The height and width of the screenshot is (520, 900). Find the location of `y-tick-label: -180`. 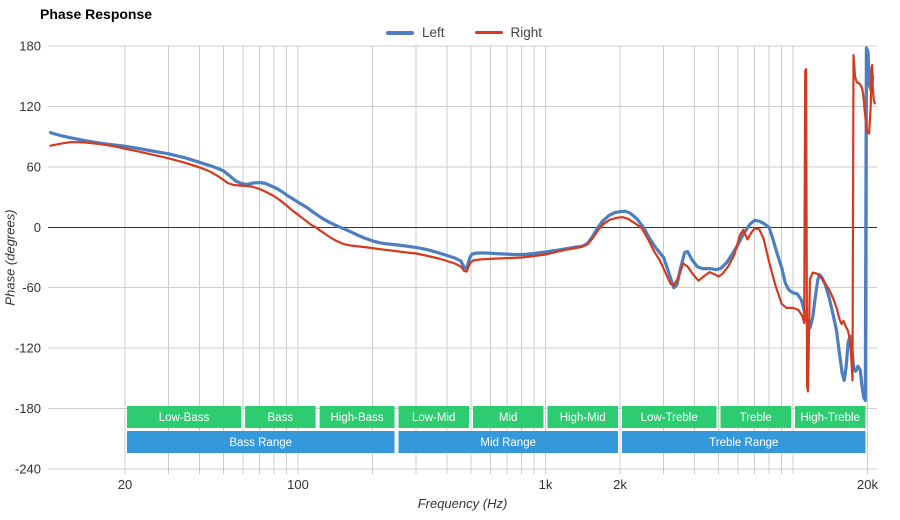

y-tick-label: -180 is located at coordinates (28, 408).